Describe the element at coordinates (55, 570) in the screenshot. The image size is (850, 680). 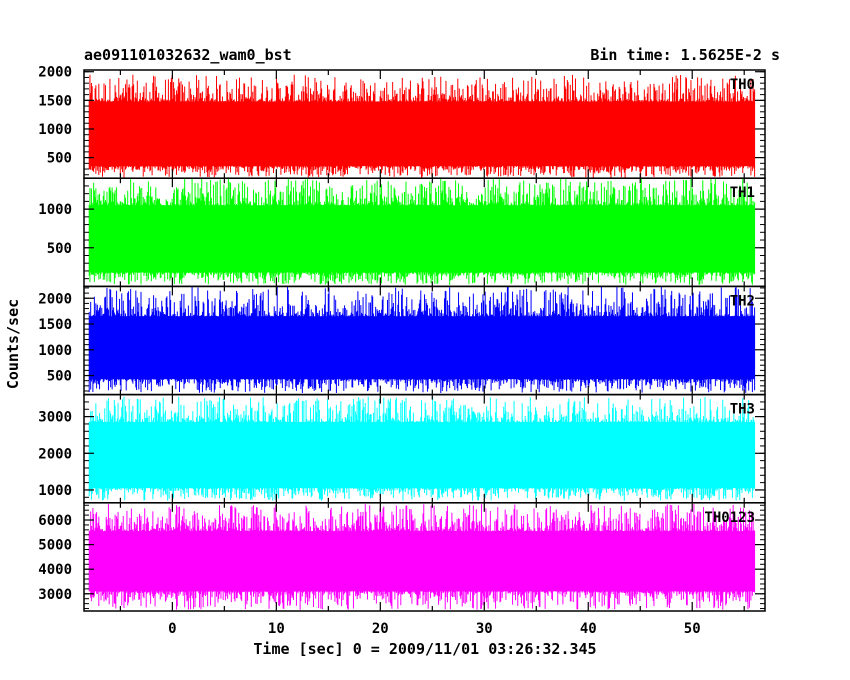
I see `y-tick-label: 4000` at that location.